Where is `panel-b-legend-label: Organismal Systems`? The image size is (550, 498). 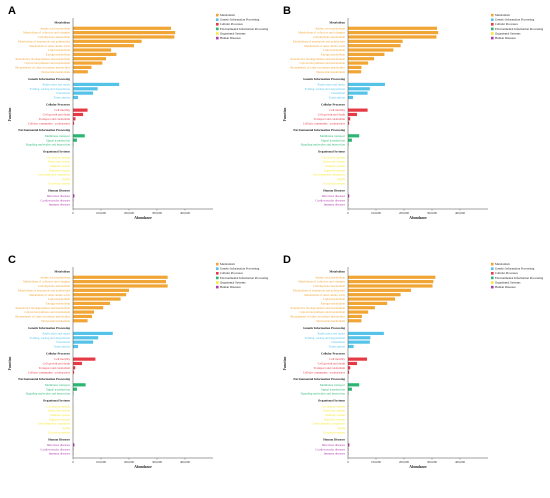
panel-b-legend-label: Organismal Systems is located at coordinates (508, 33).